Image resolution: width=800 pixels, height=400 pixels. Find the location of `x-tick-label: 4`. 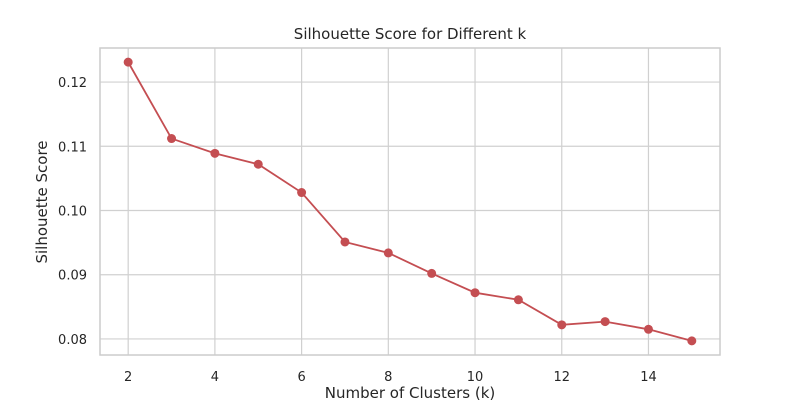

x-tick-label: 4 is located at coordinates (215, 377).